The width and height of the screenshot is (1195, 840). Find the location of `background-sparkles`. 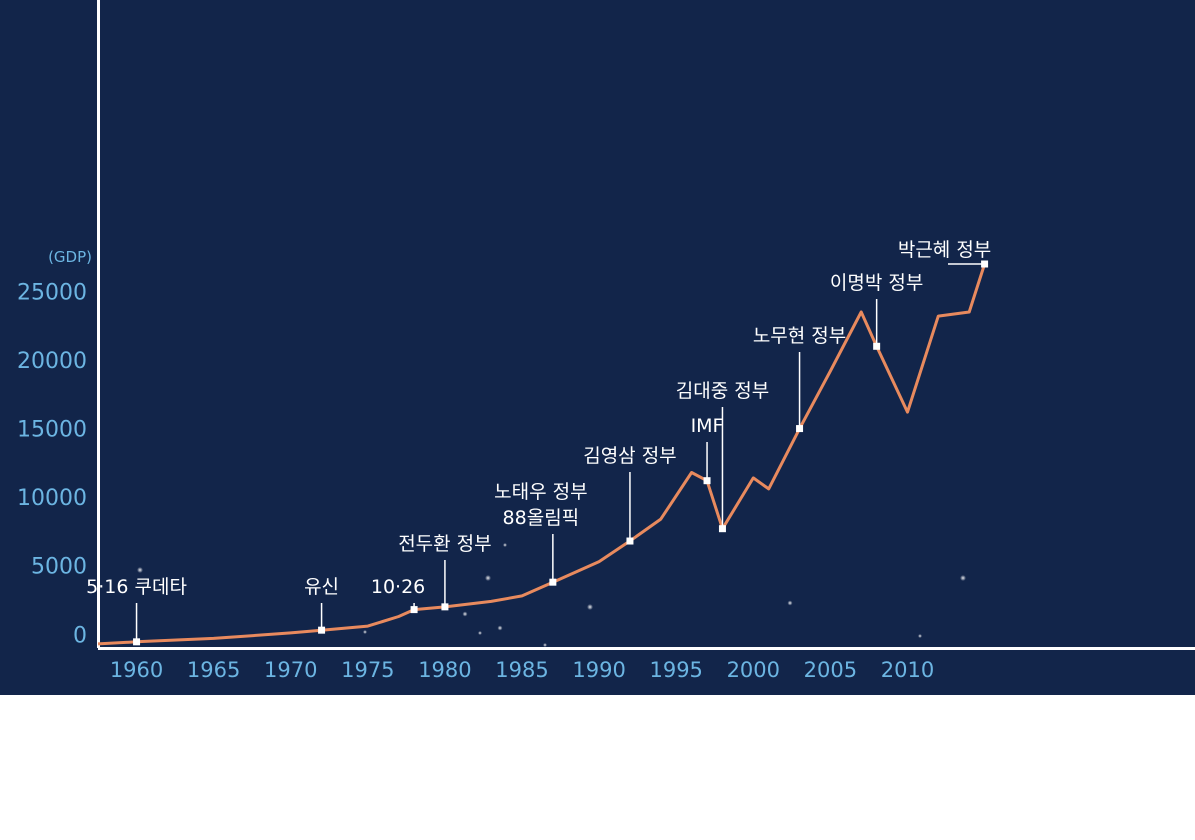

background-sparkles is located at coordinates (551, 595).